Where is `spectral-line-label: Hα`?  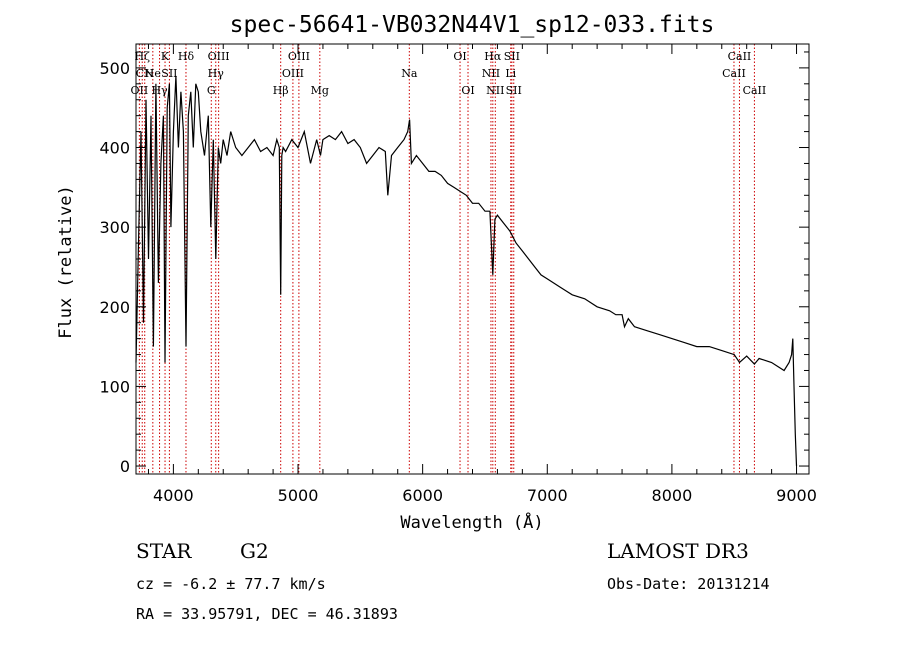
spectral-line-label: Hα is located at coordinates (493, 56).